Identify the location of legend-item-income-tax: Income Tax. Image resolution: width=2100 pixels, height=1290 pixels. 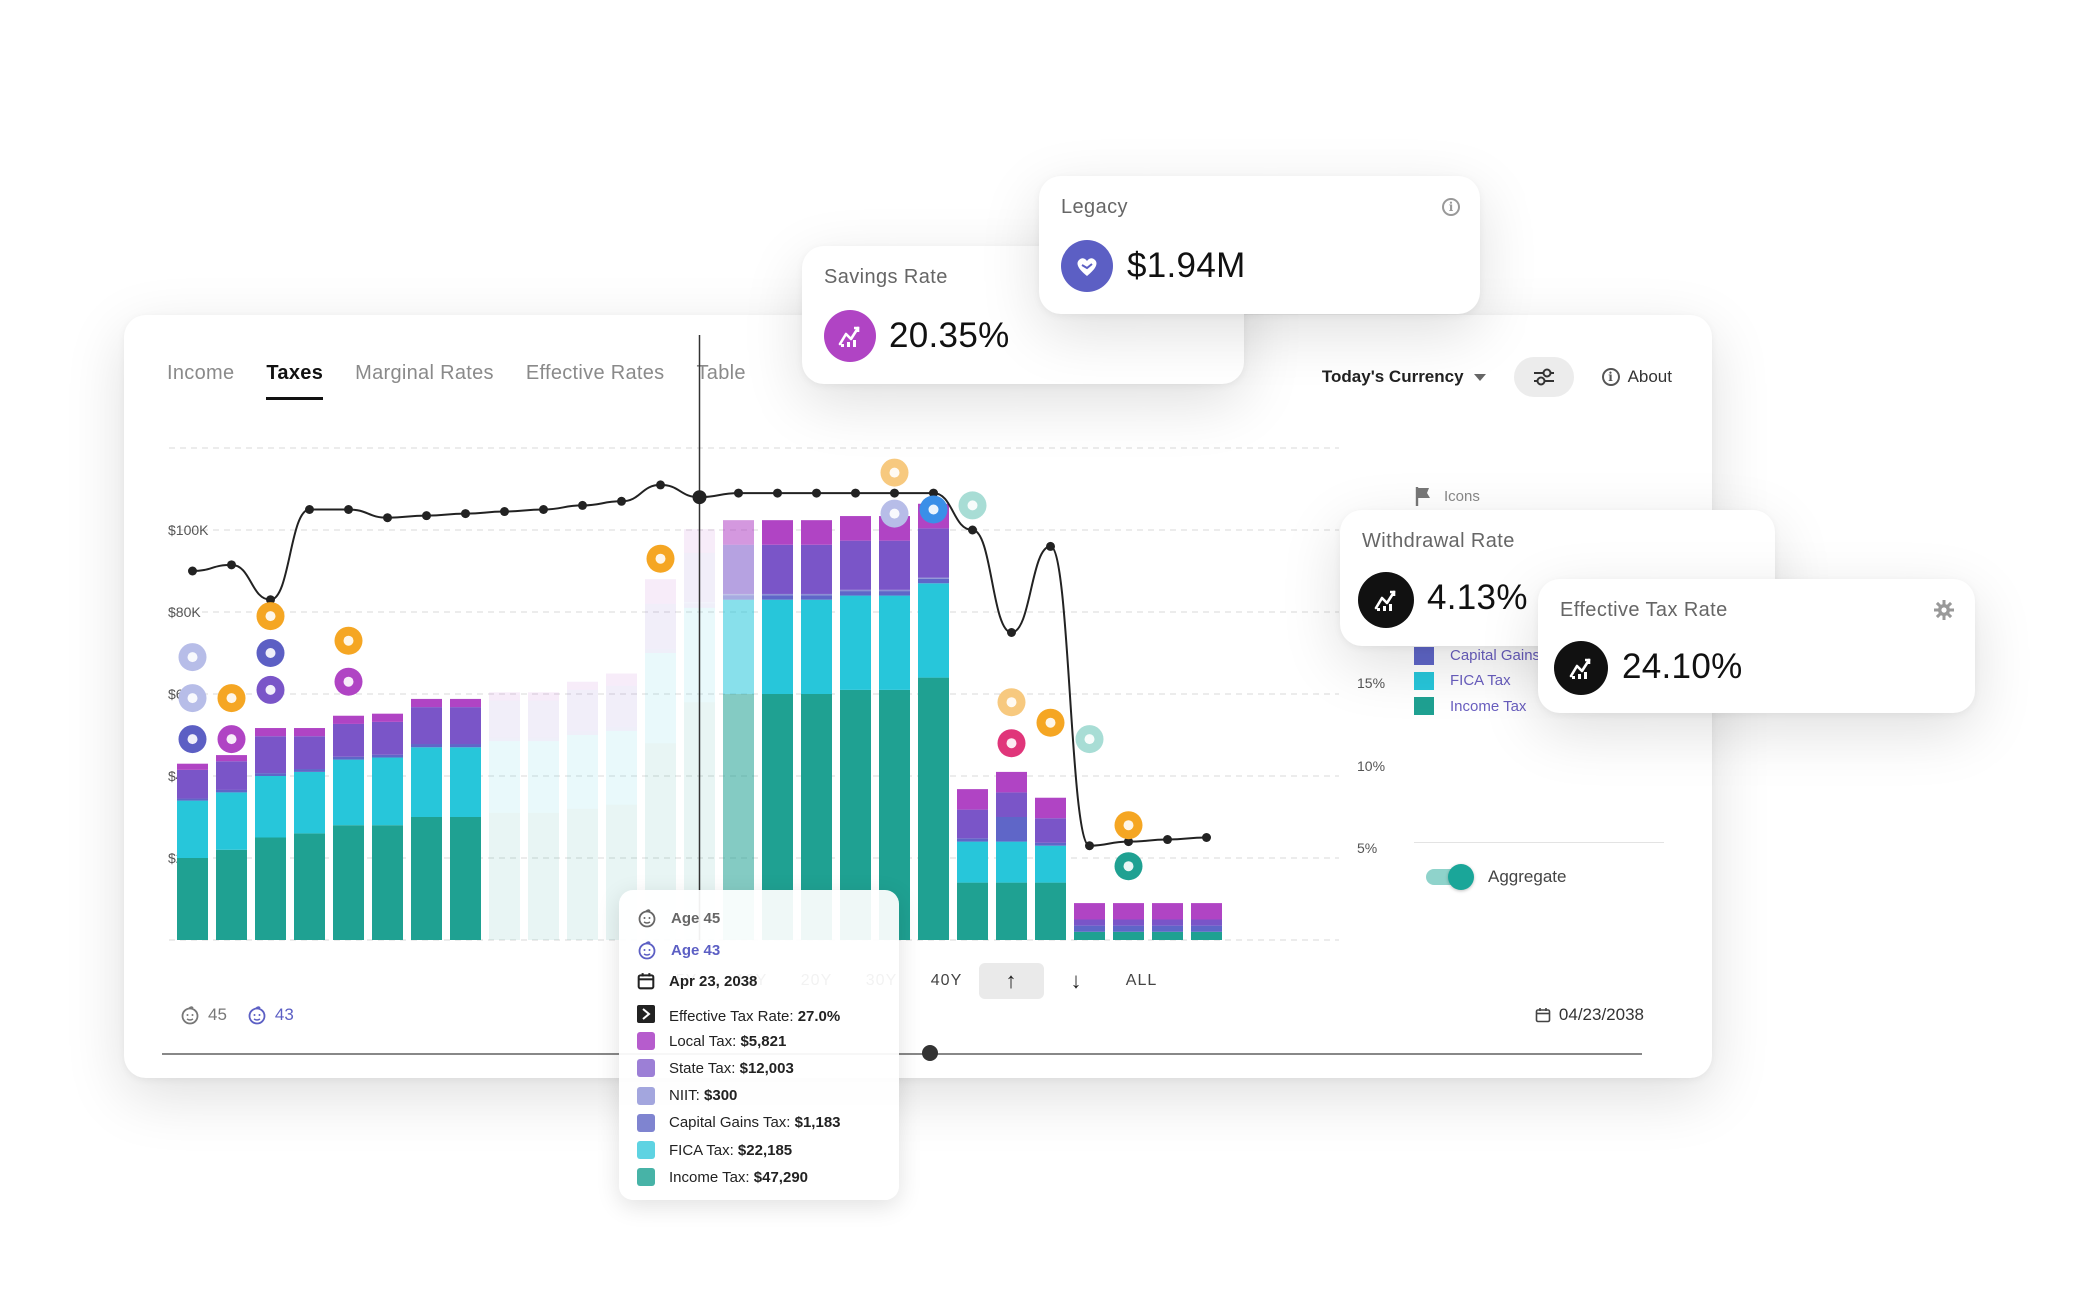
(1470, 706).